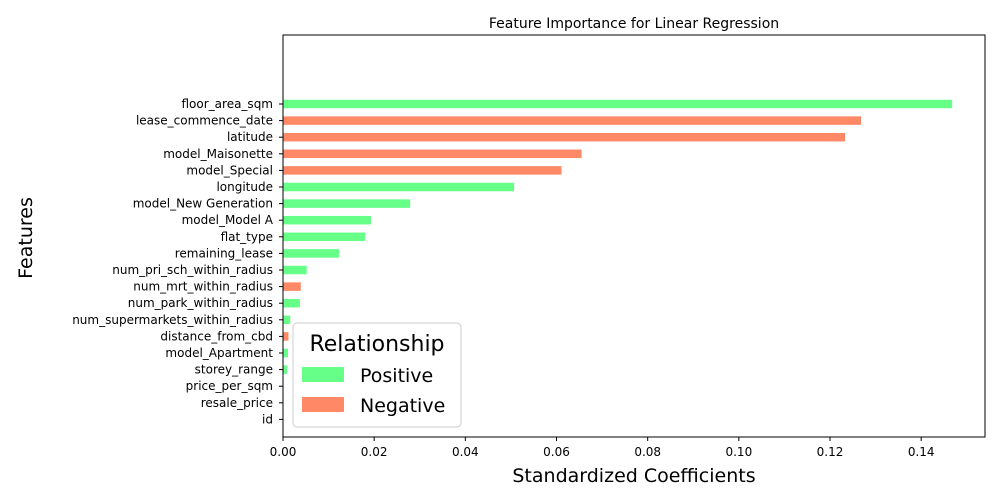 The image size is (1000, 500). What do you see at coordinates (311, 253) in the screenshot?
I see `bar-remaining-lease` at bounding box center [311, 253].